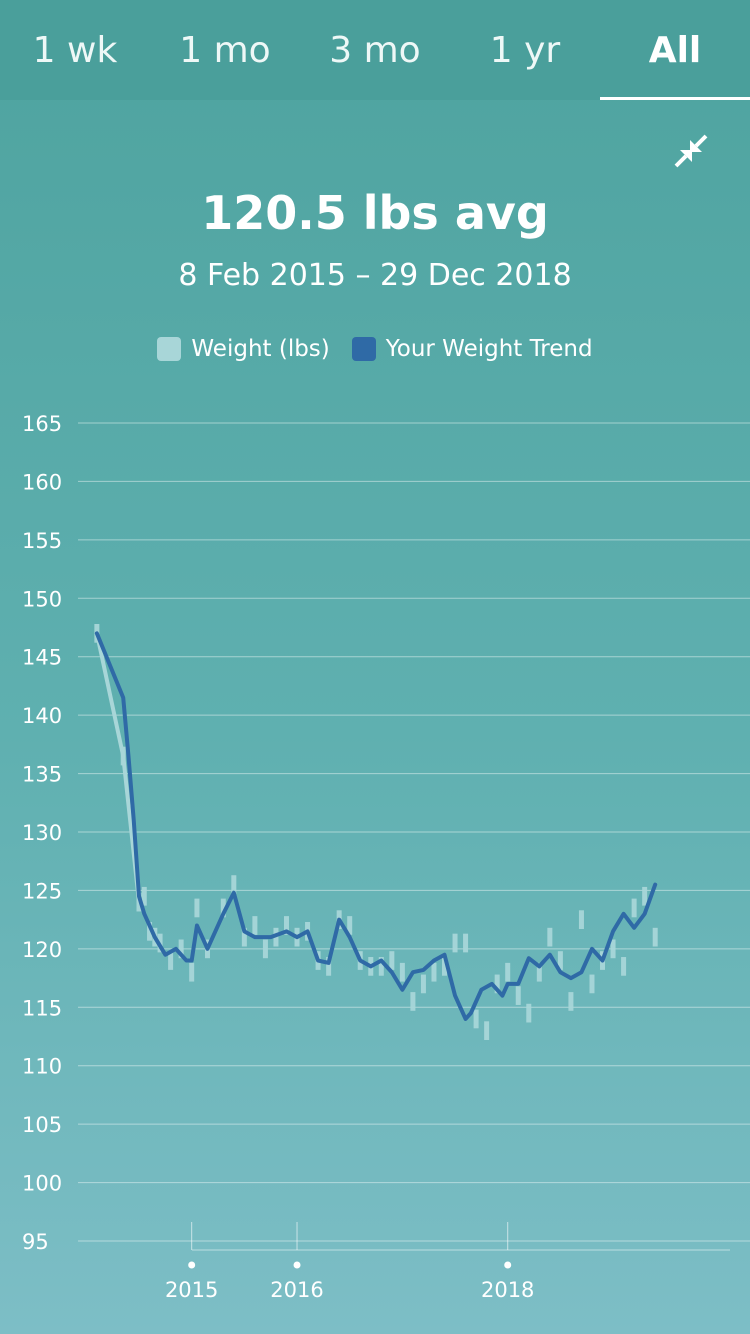  What do you see at coordinates (375, 275) in the screenshot?
I see `date-range: 8 Feb 2015 – 29 Dec 2018` at bounding box center [375, 275].